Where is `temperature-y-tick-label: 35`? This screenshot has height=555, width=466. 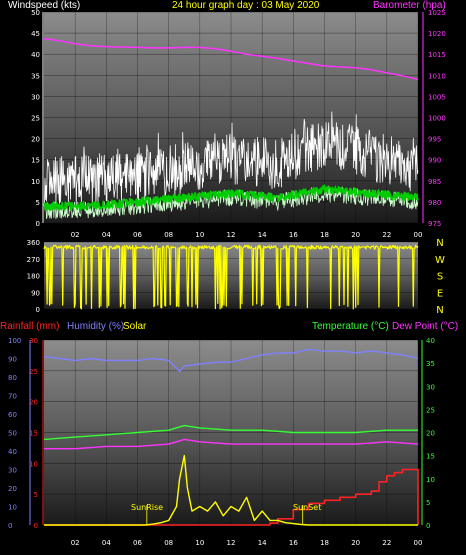 temperature-y-tick-label: 35 is located at coordinates (430, 364).